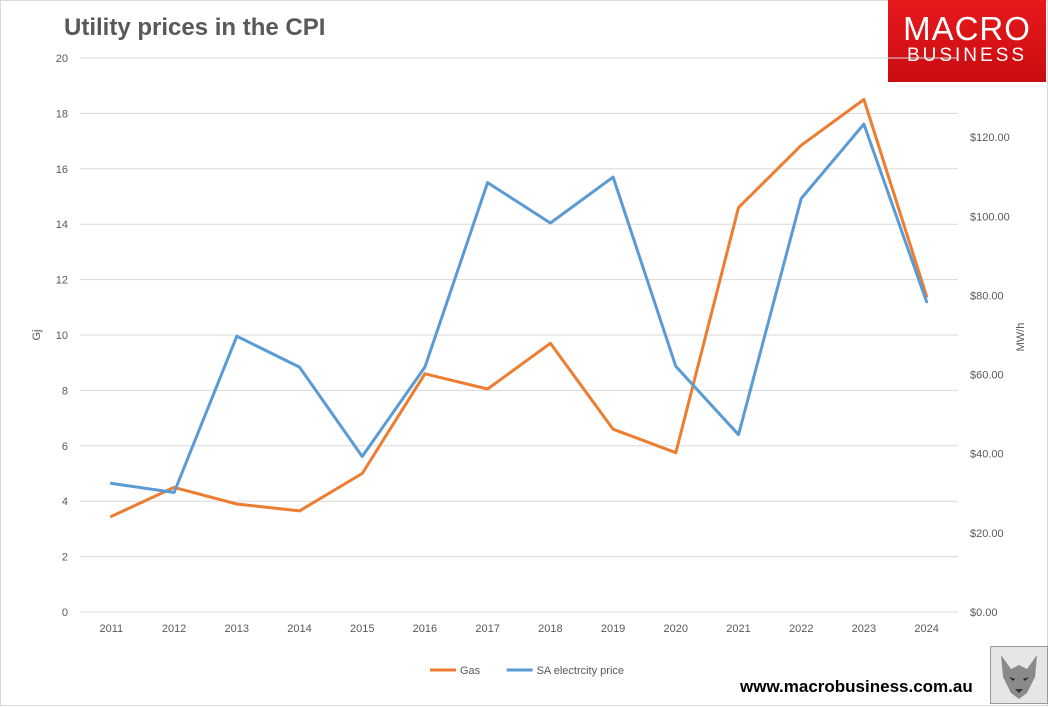 The width and height of the screenshot is (1048, 708). I want to click on x-tick-label: 2011, so click(112, 629).